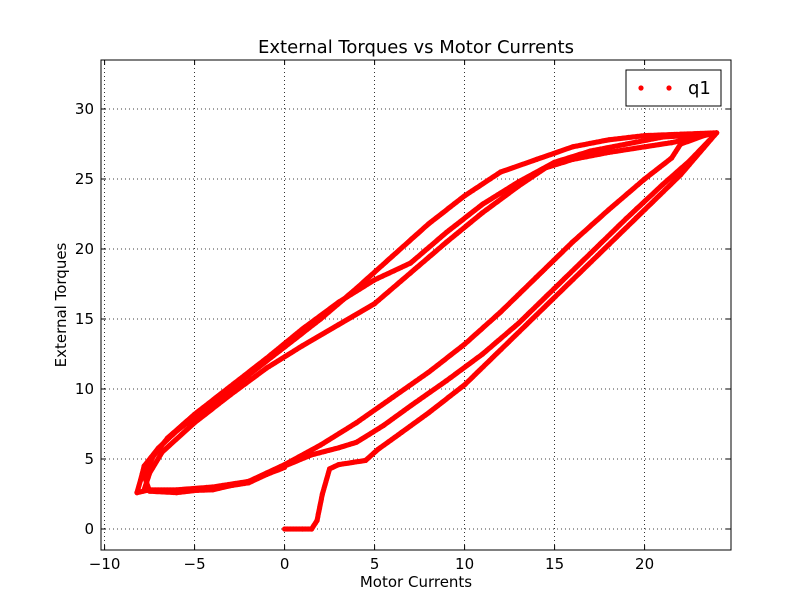  I want to click on x-axis-label: Motor Currents, so click(416, 582).